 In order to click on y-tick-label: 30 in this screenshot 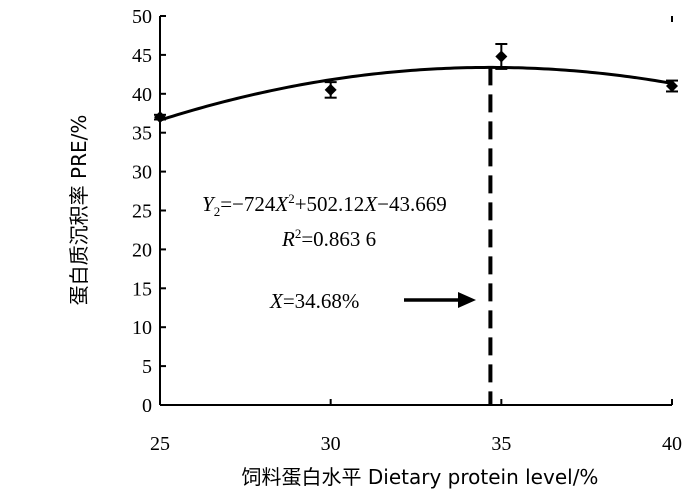, I will do `click(142, 173)`.